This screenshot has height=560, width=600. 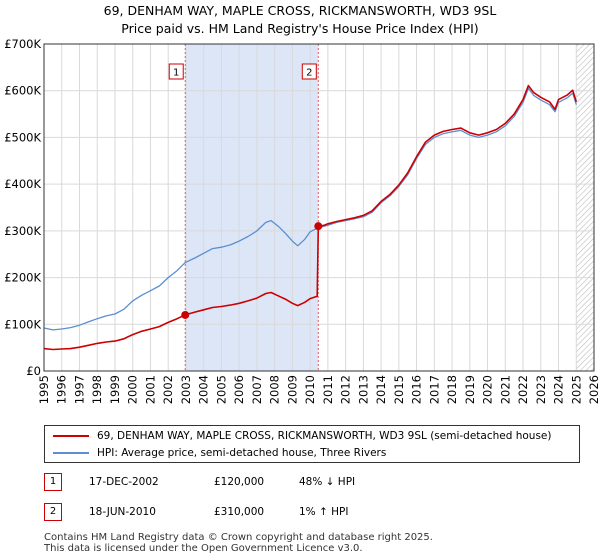 I want to click on x-tick-label: 2020, so click(x=488, y=389).